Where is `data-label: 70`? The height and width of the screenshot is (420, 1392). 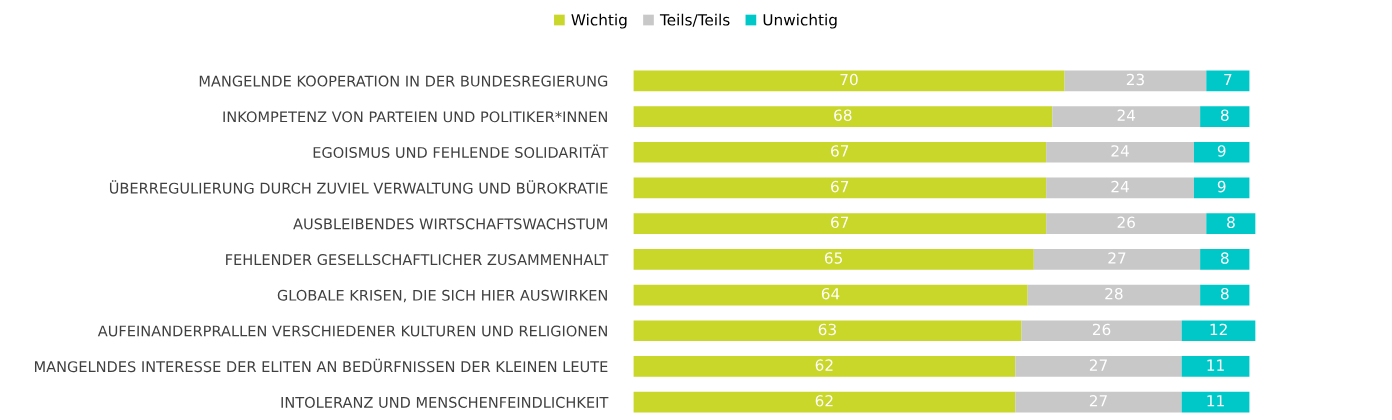
data-label: 70 is located at coordinates (849, 79).